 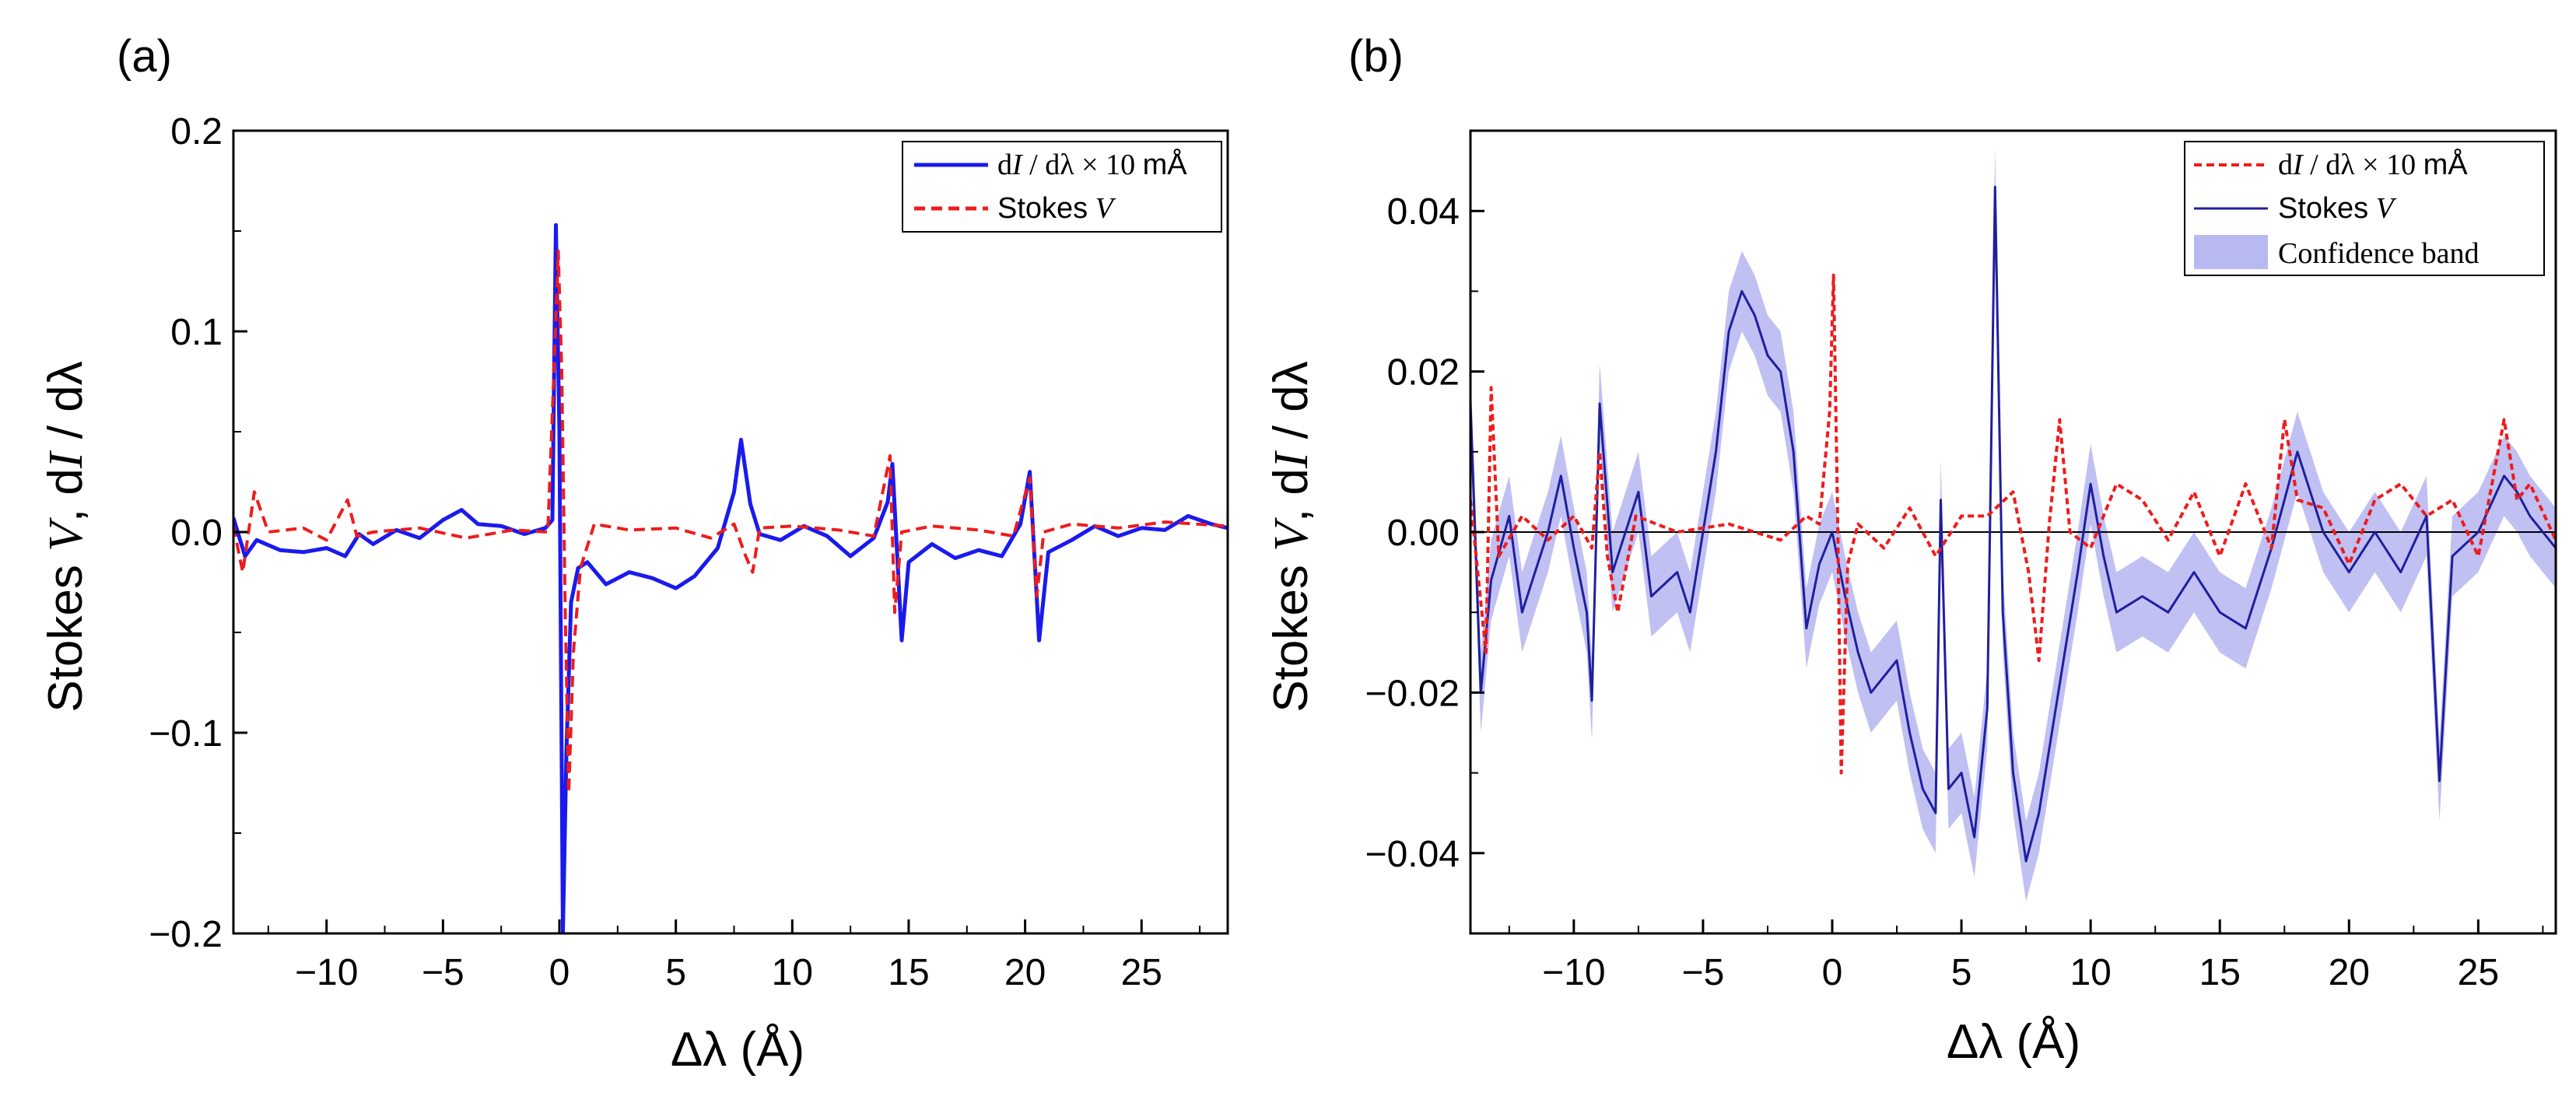 I want to click on panel-b-xlabel: Δλ (Å), so click(x=2013, y=1042).